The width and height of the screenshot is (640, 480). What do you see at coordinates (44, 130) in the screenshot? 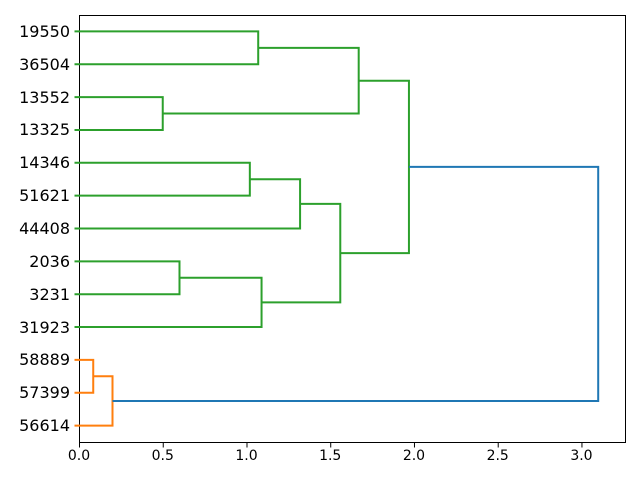
I see `leaf-label-13325: 13325` at bounding box center [44, 130].